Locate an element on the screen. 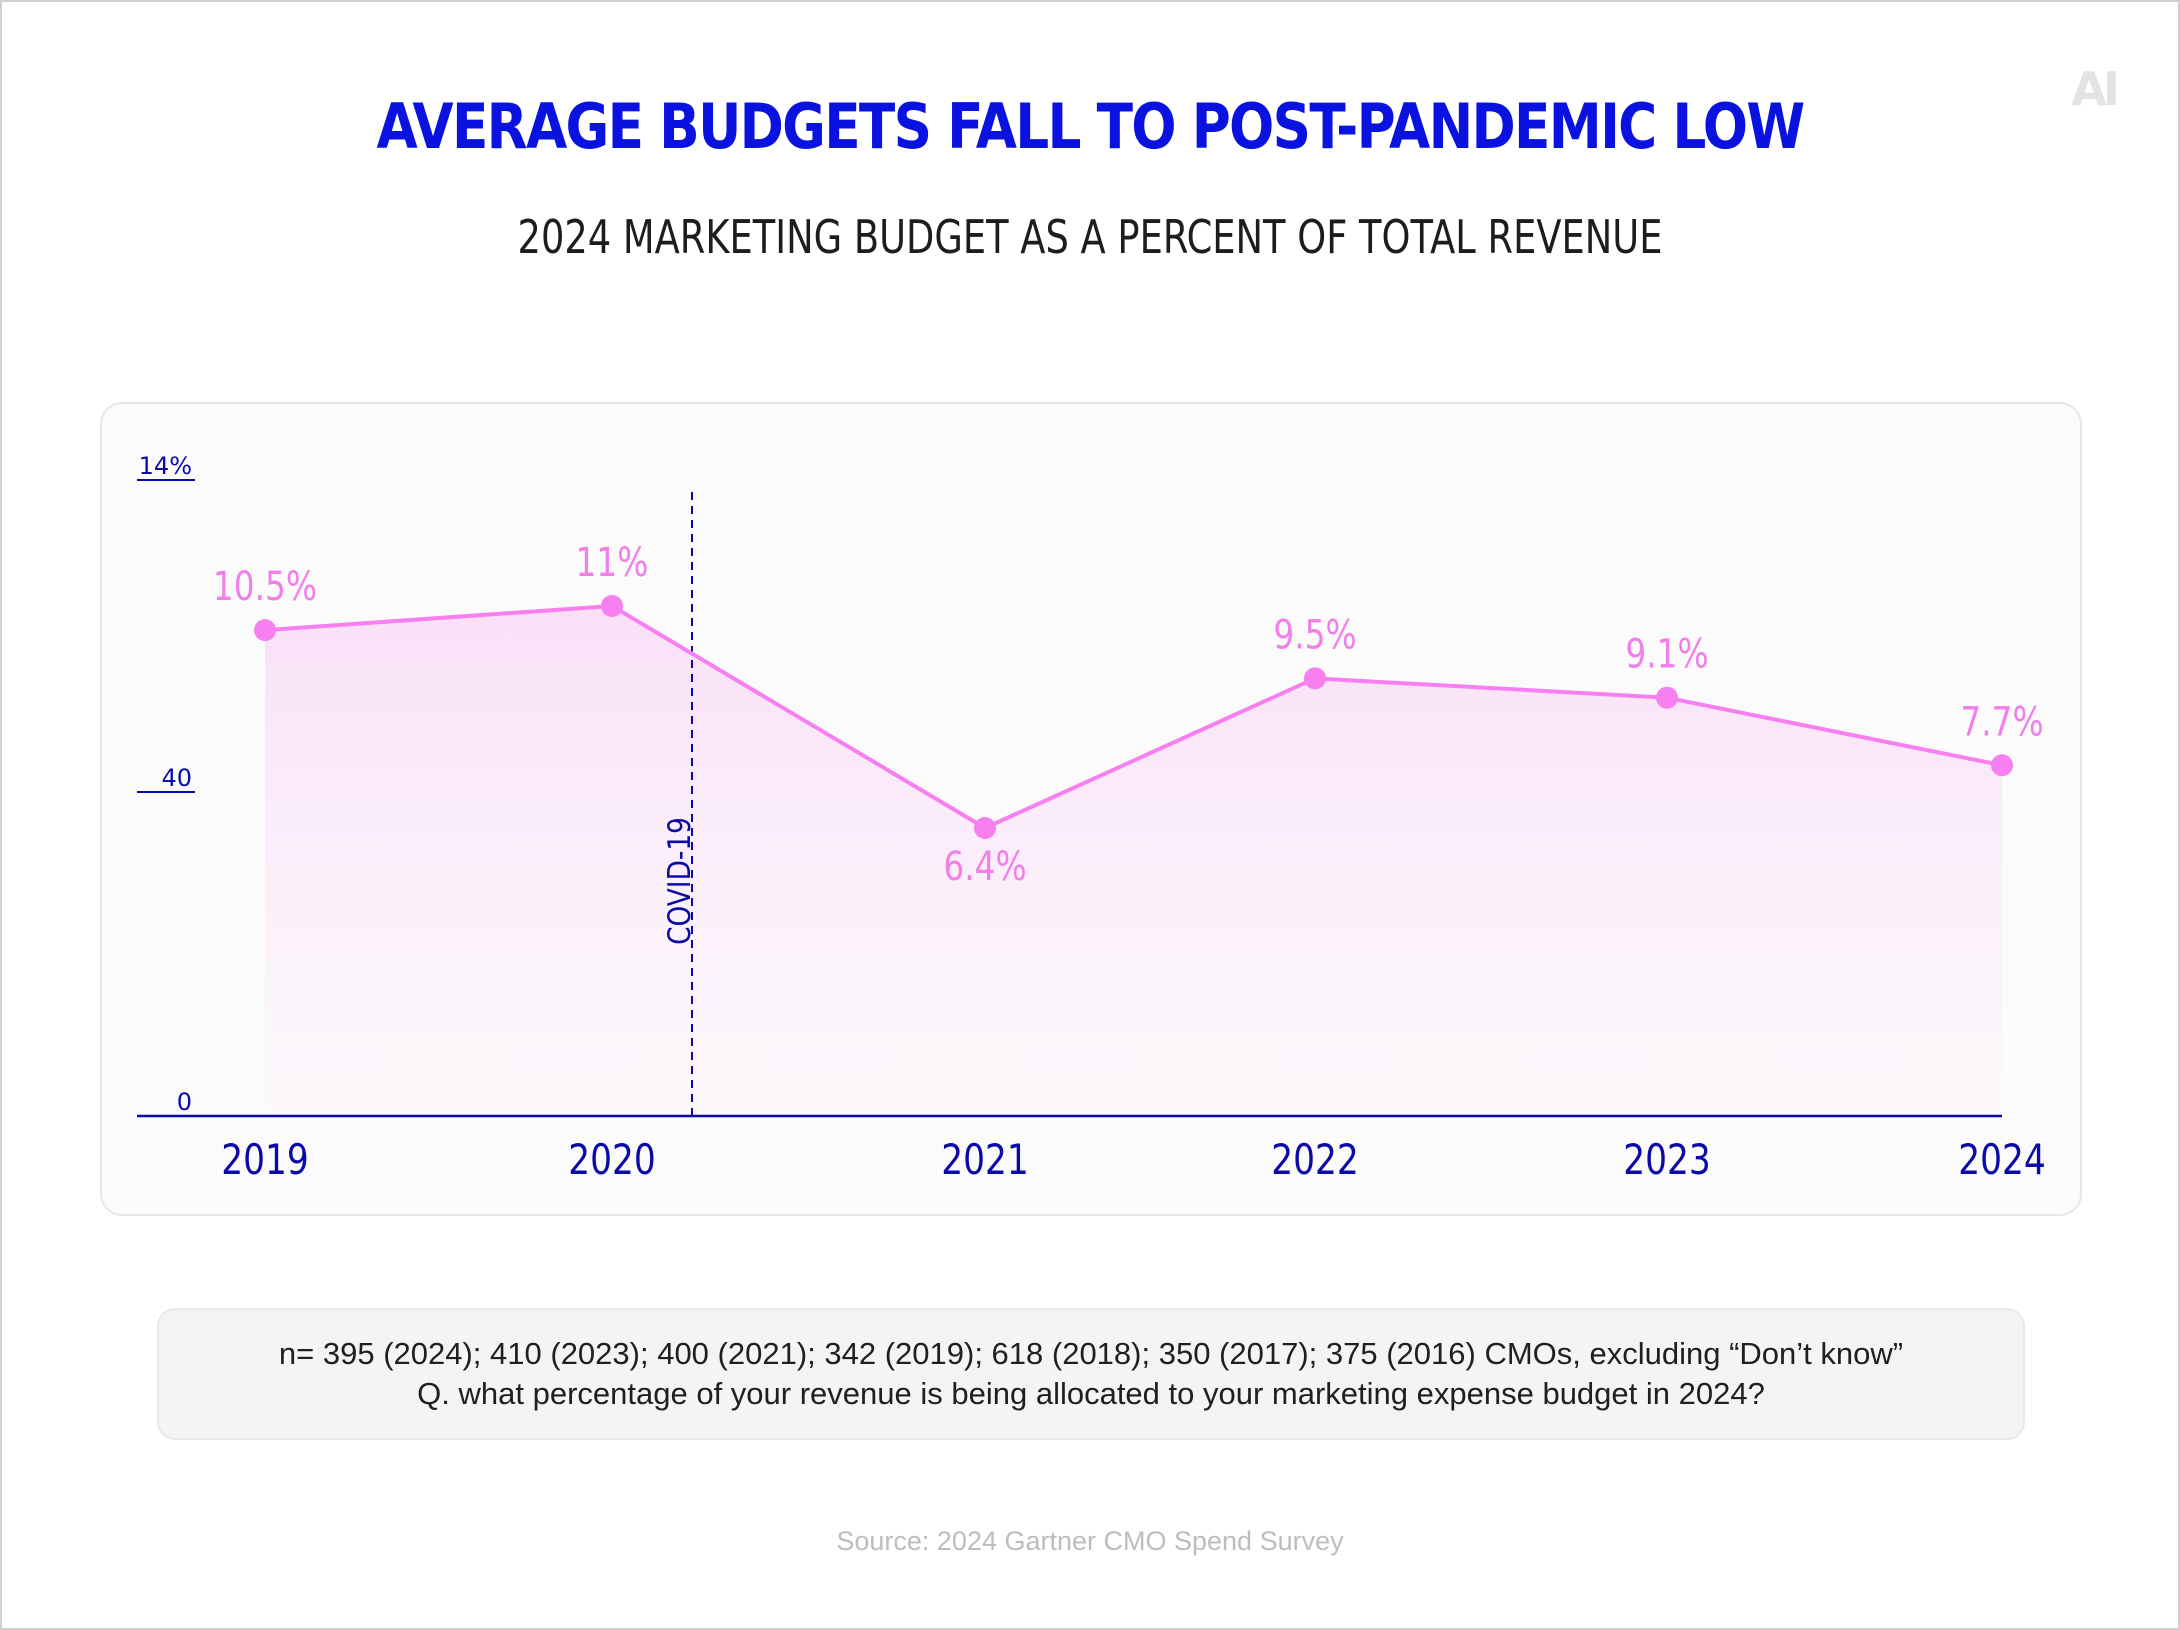 This screenshot has height=1630, width=2180. data-label: 9.1% is located at coordinates (1666, 654).